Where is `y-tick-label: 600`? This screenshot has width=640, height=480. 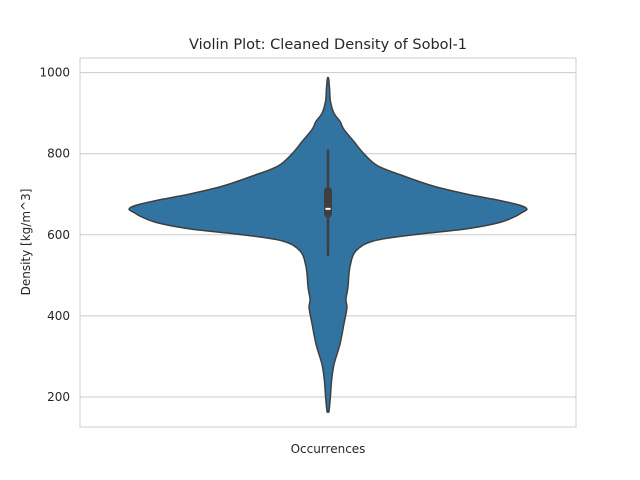 y-tick-label: 600 is located at coordinates (58, 235).